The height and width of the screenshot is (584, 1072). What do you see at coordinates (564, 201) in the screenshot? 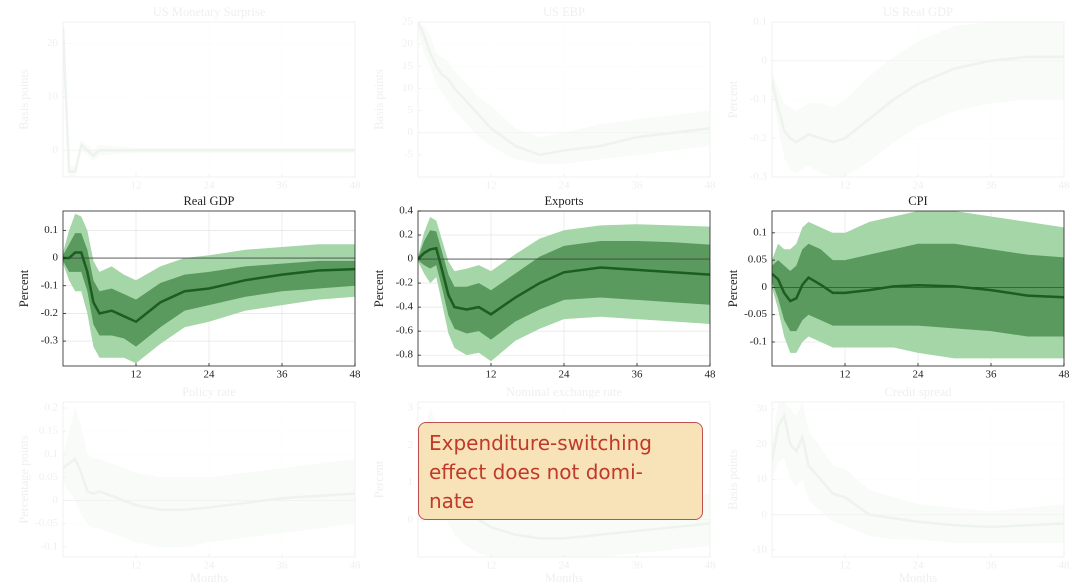
I see `chart-title: Exports` at bounding box center [564, 201].